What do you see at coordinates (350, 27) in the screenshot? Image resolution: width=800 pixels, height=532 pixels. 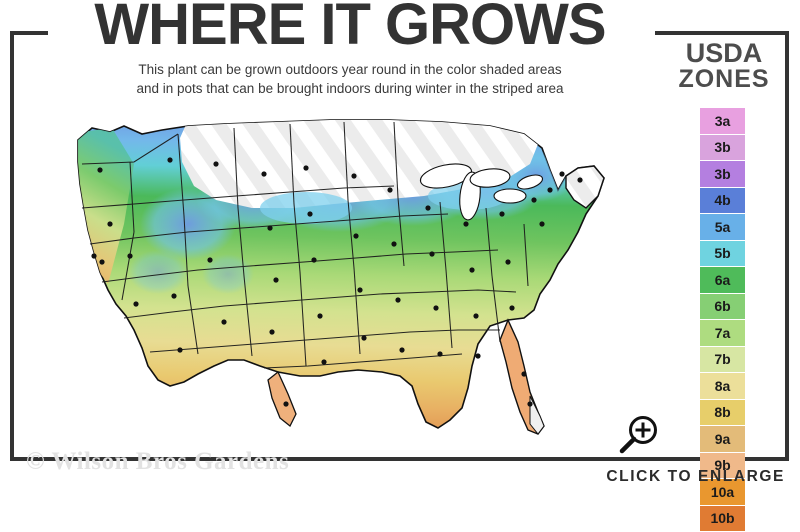 I see `page-title: WHERE IT GROWS` at bounding box center [350, 27].